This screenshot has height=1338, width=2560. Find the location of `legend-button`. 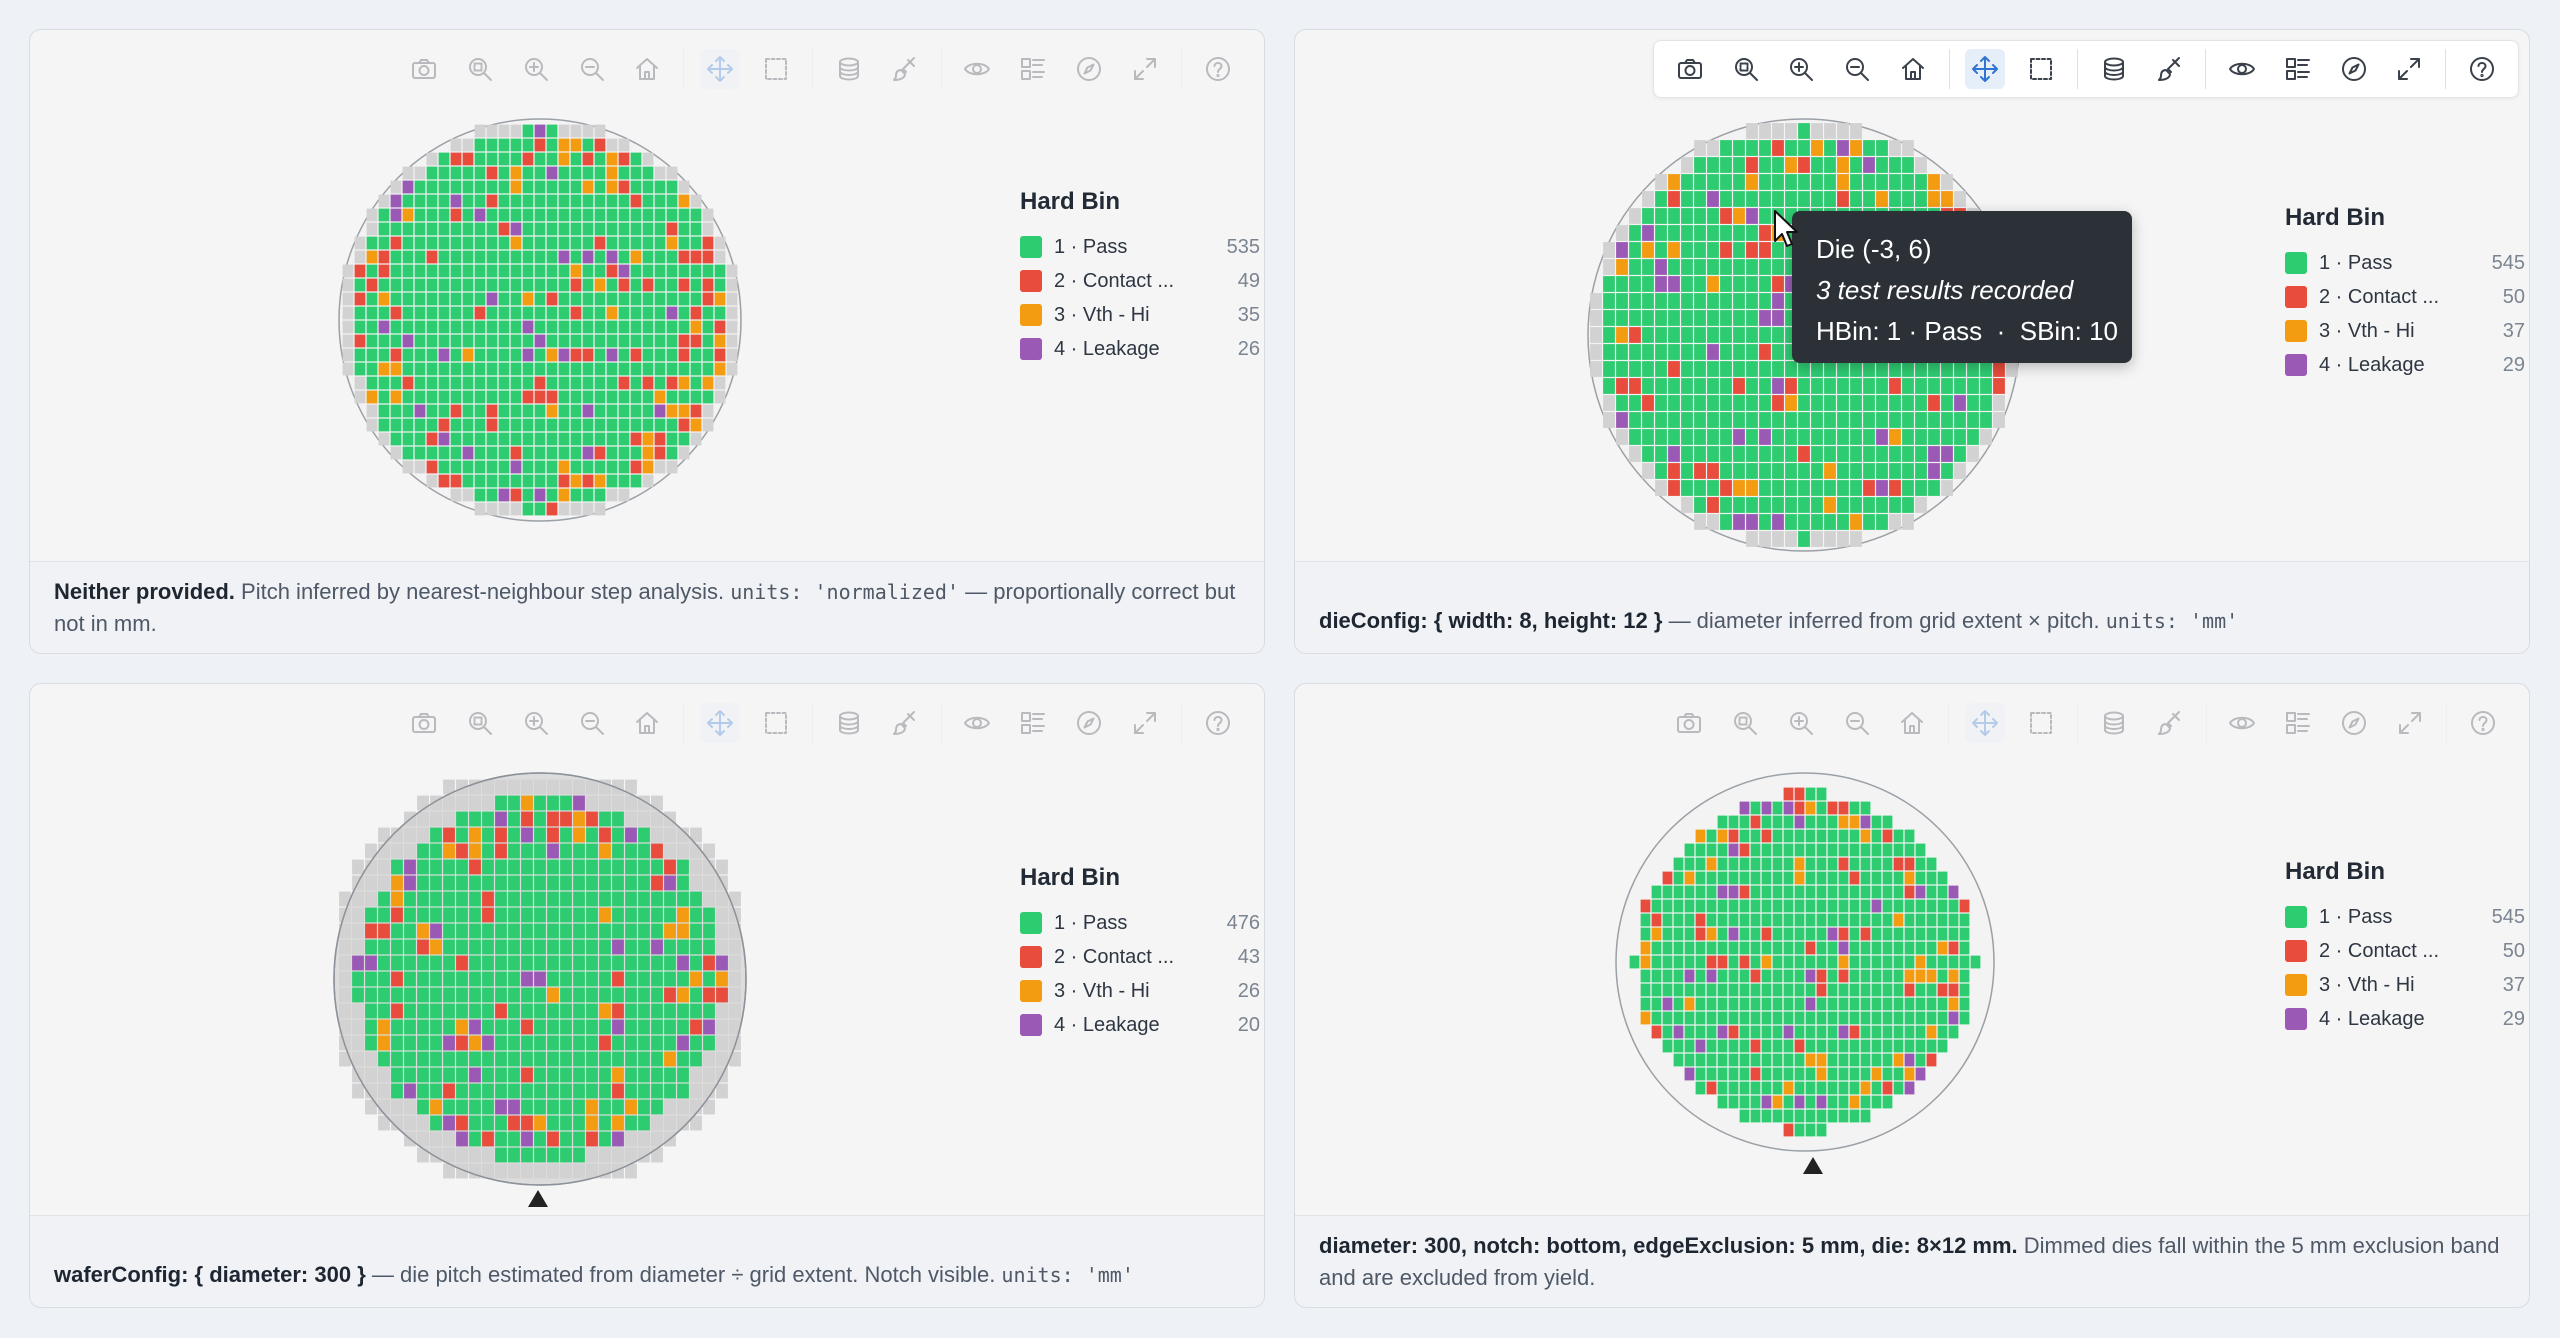

legend-button is located at coordinates (2298, 723).